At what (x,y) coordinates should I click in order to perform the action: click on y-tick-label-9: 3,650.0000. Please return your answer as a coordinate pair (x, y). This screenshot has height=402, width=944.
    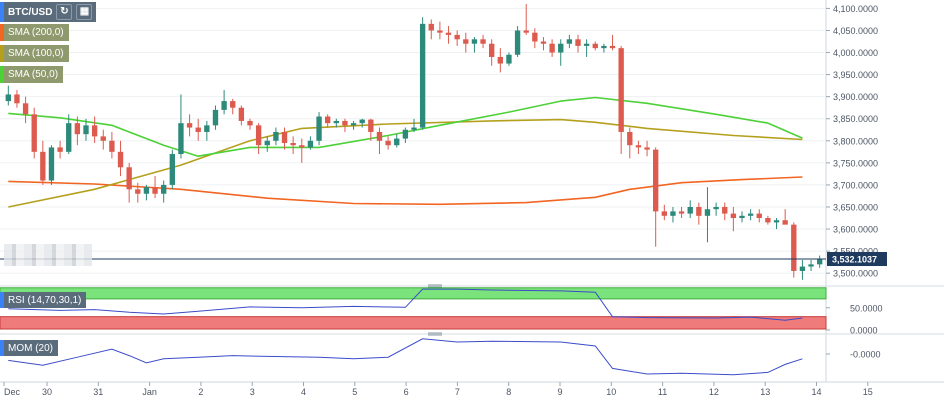
    Looking at the image, I should click on (855, 207).